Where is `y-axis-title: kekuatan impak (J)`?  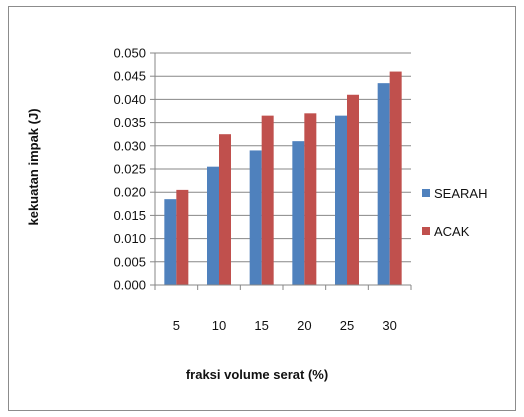
y-axis-title: kekuatan impak (J) is located at coordinates (33, 166).